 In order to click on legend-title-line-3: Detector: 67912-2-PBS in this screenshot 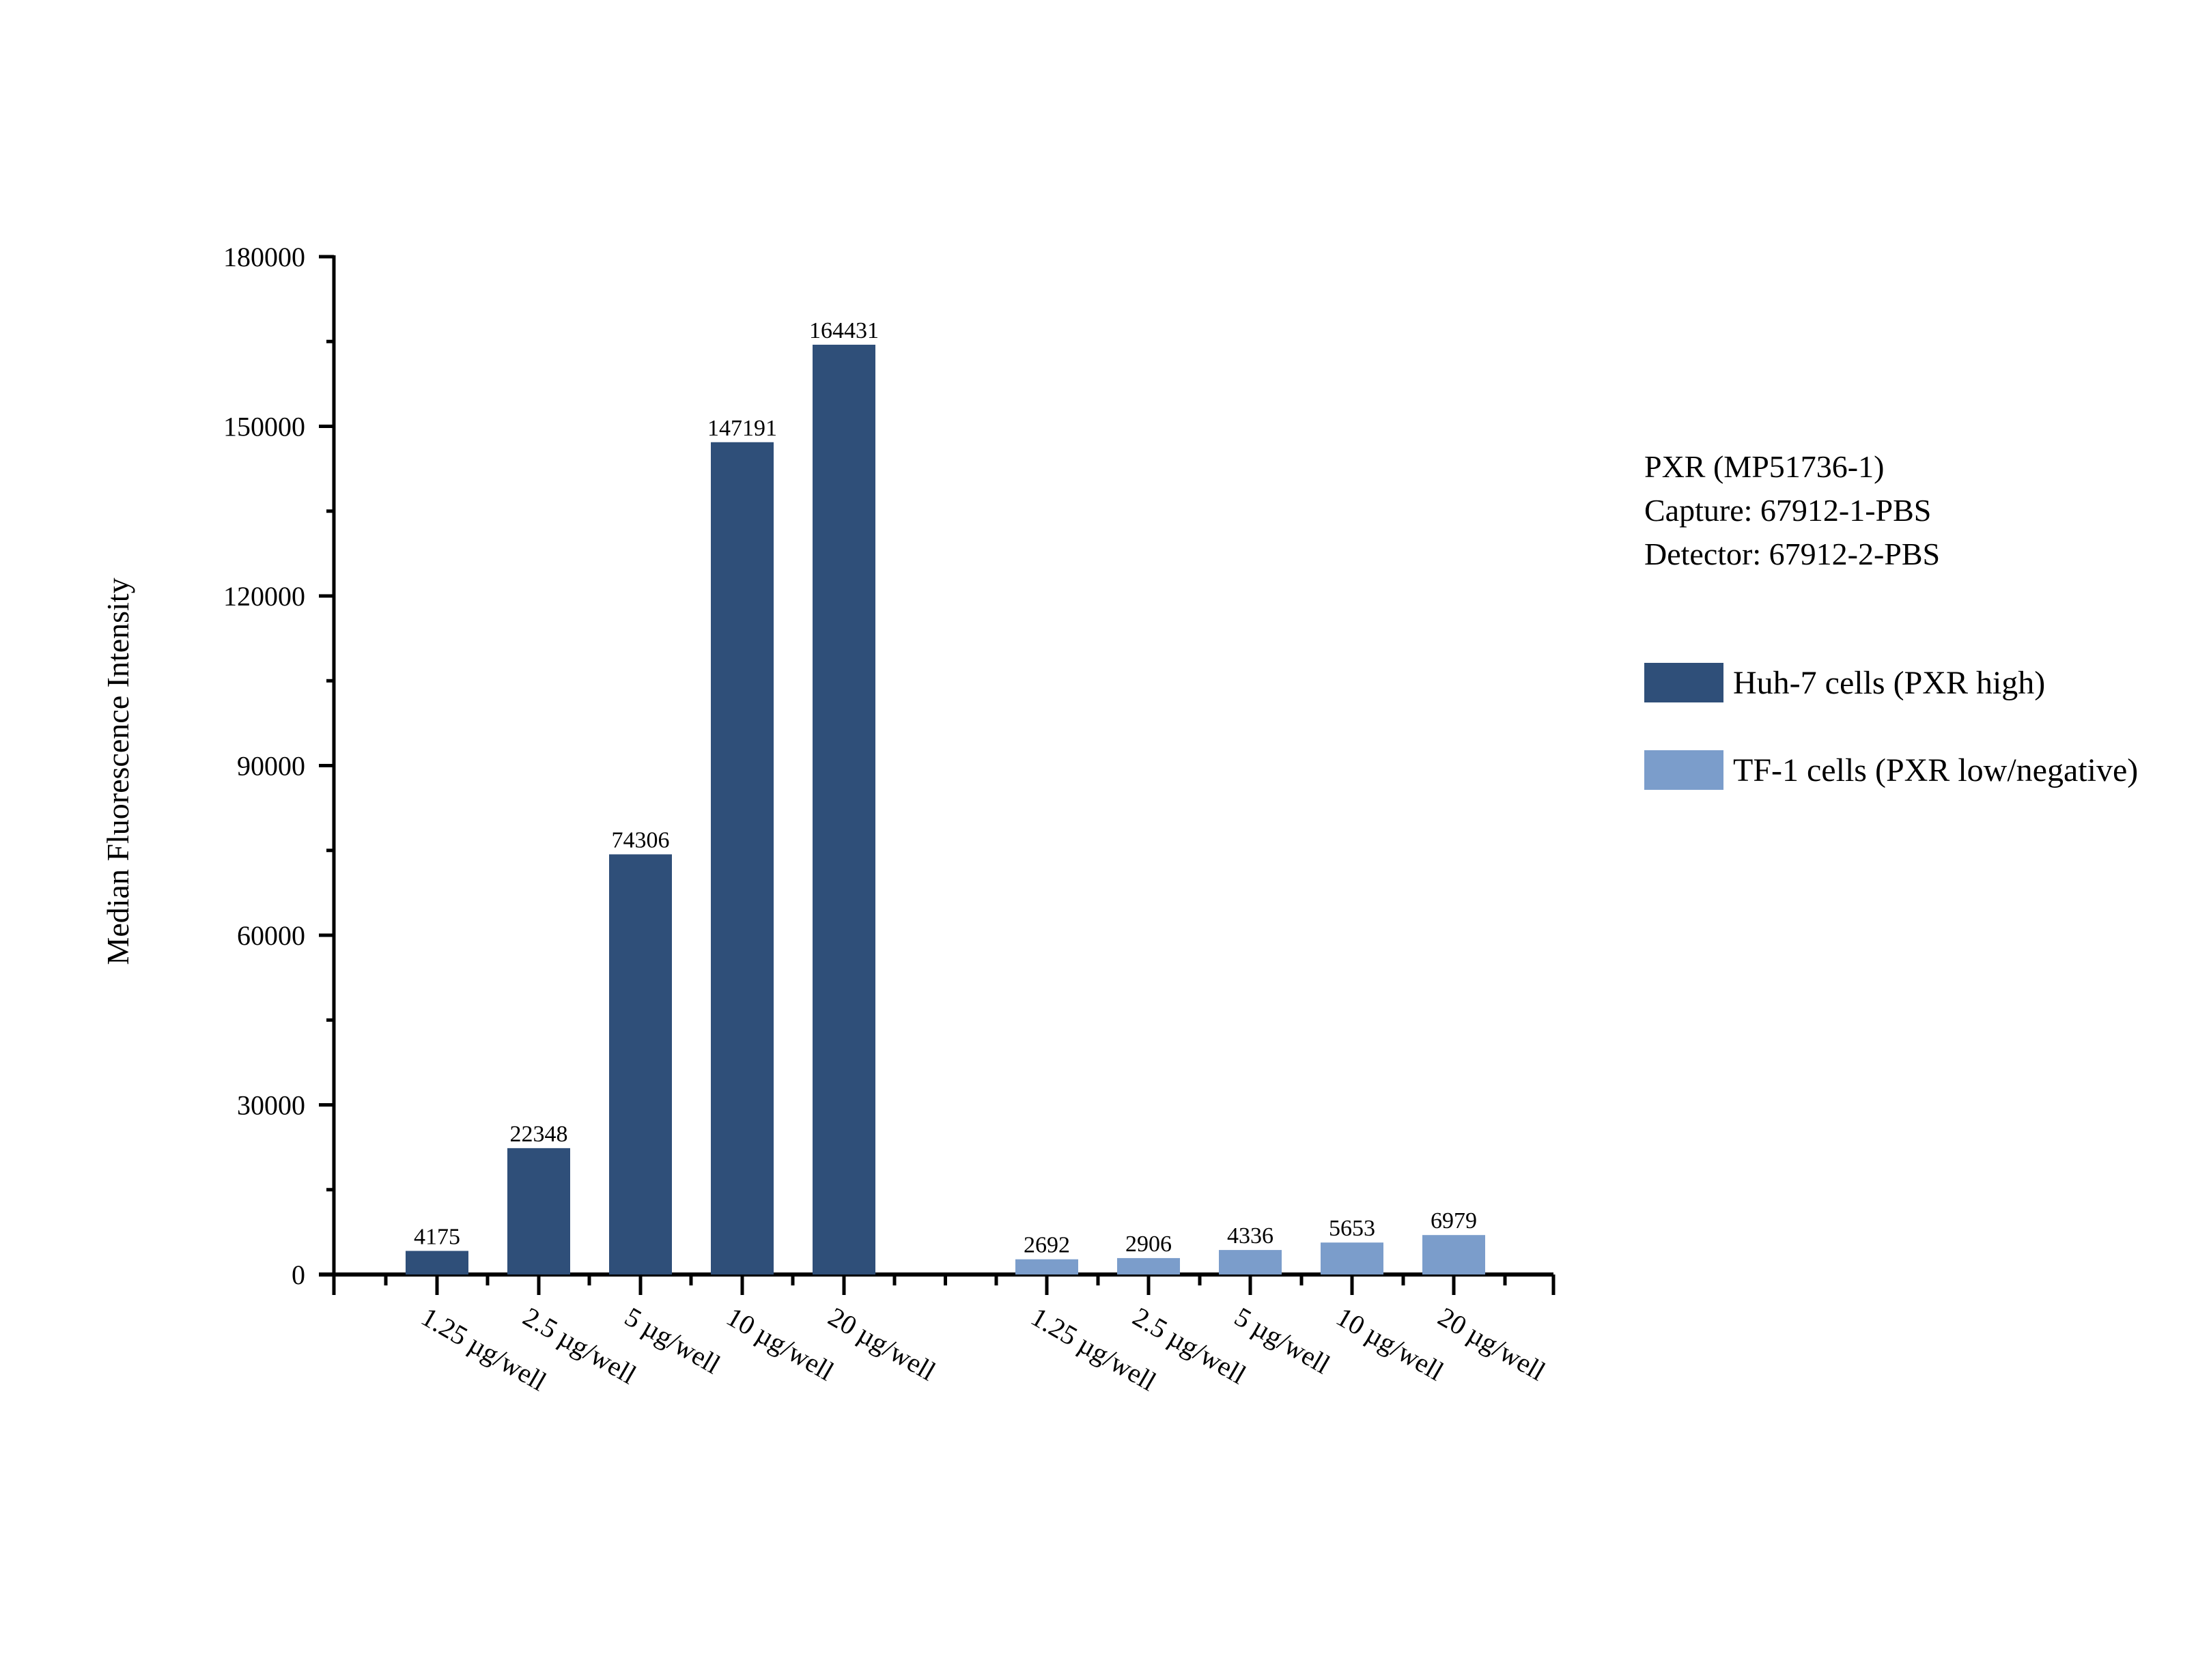, I will do `click(1792, 554)`.